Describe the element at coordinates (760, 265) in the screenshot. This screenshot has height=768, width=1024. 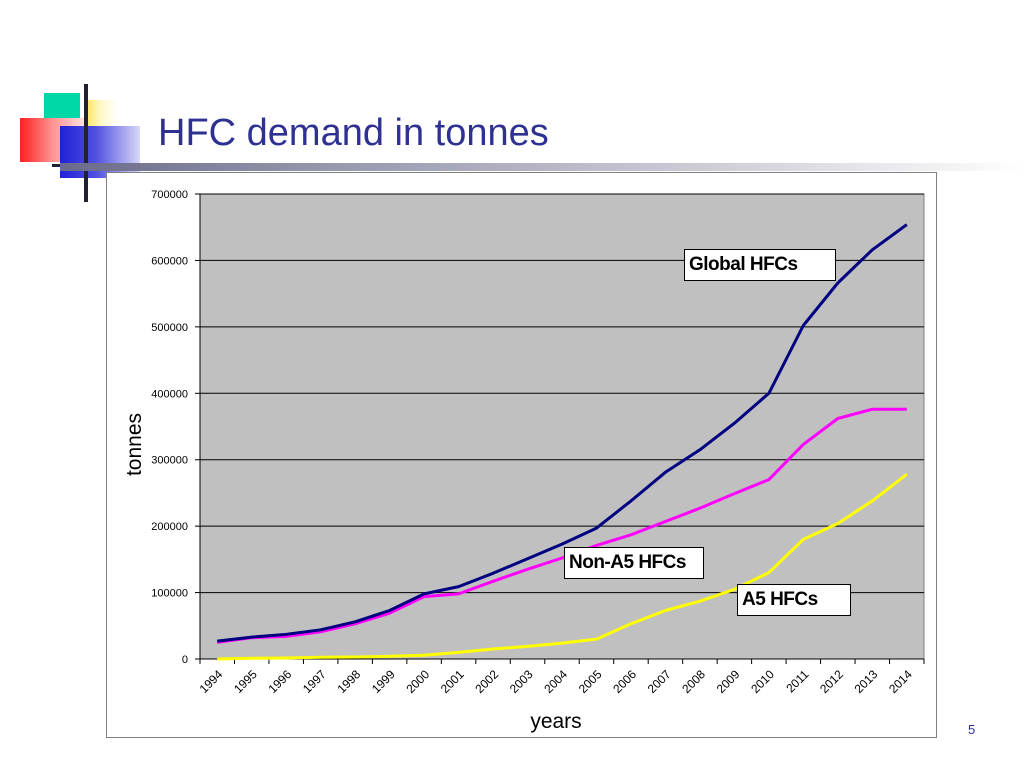
I see `label-global-hfcs: Global HFCs` at that location.